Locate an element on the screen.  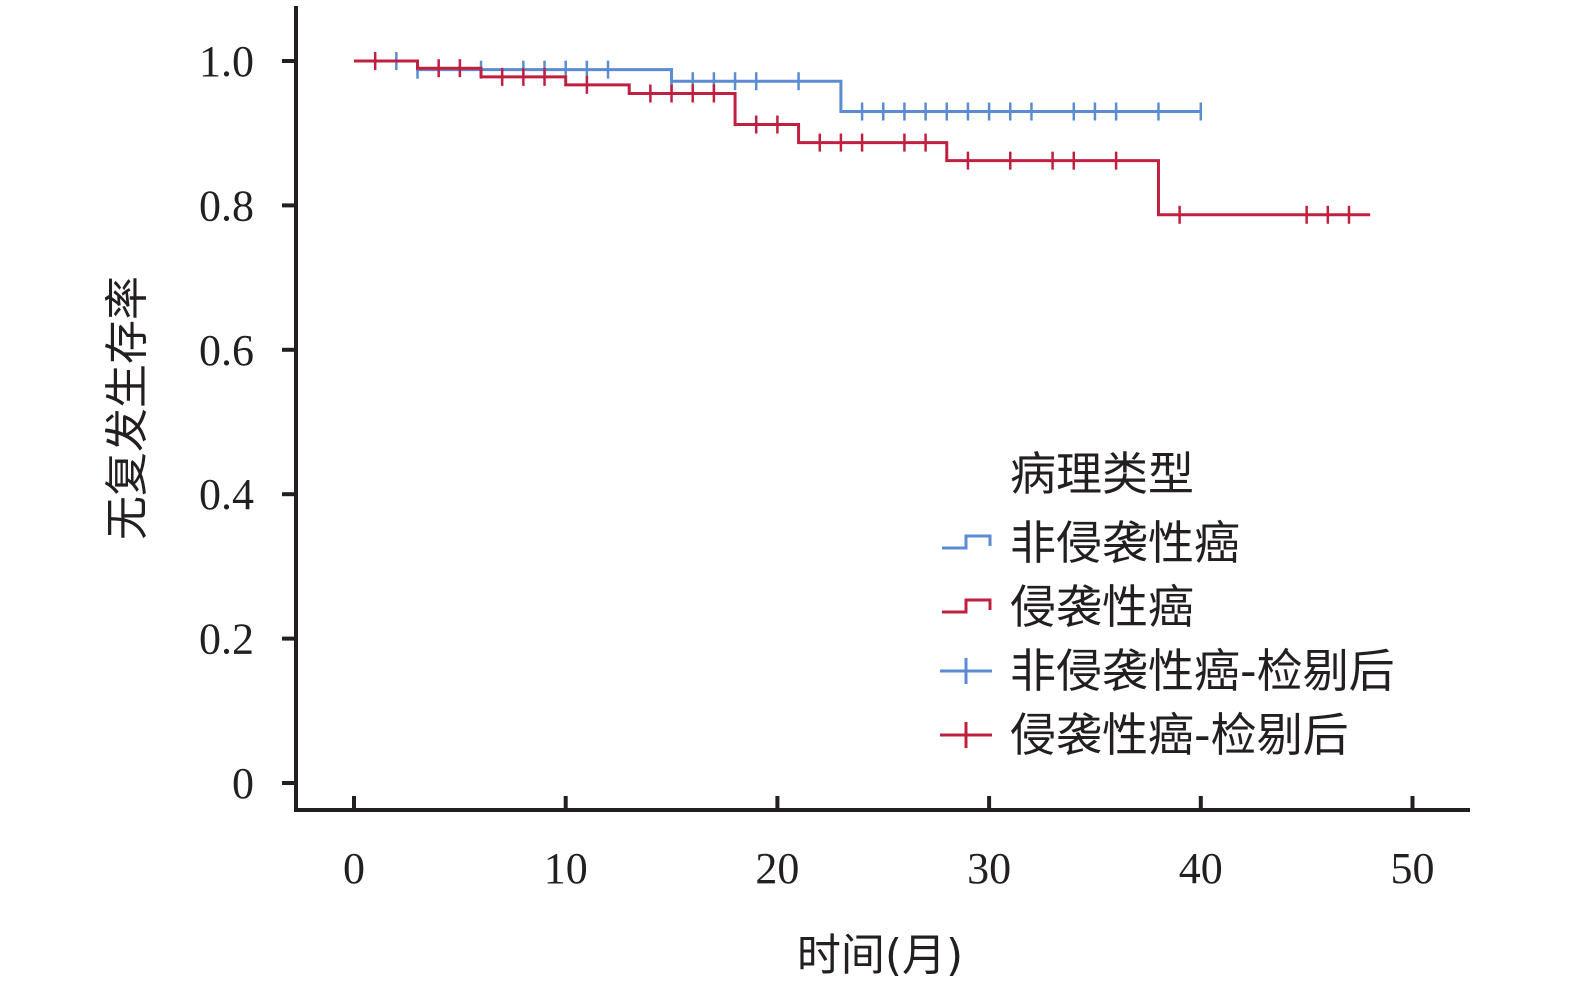
y-axis: 0 0.2 0.4 0.6 0.8 1.0 is located at coordinates (248, 408).